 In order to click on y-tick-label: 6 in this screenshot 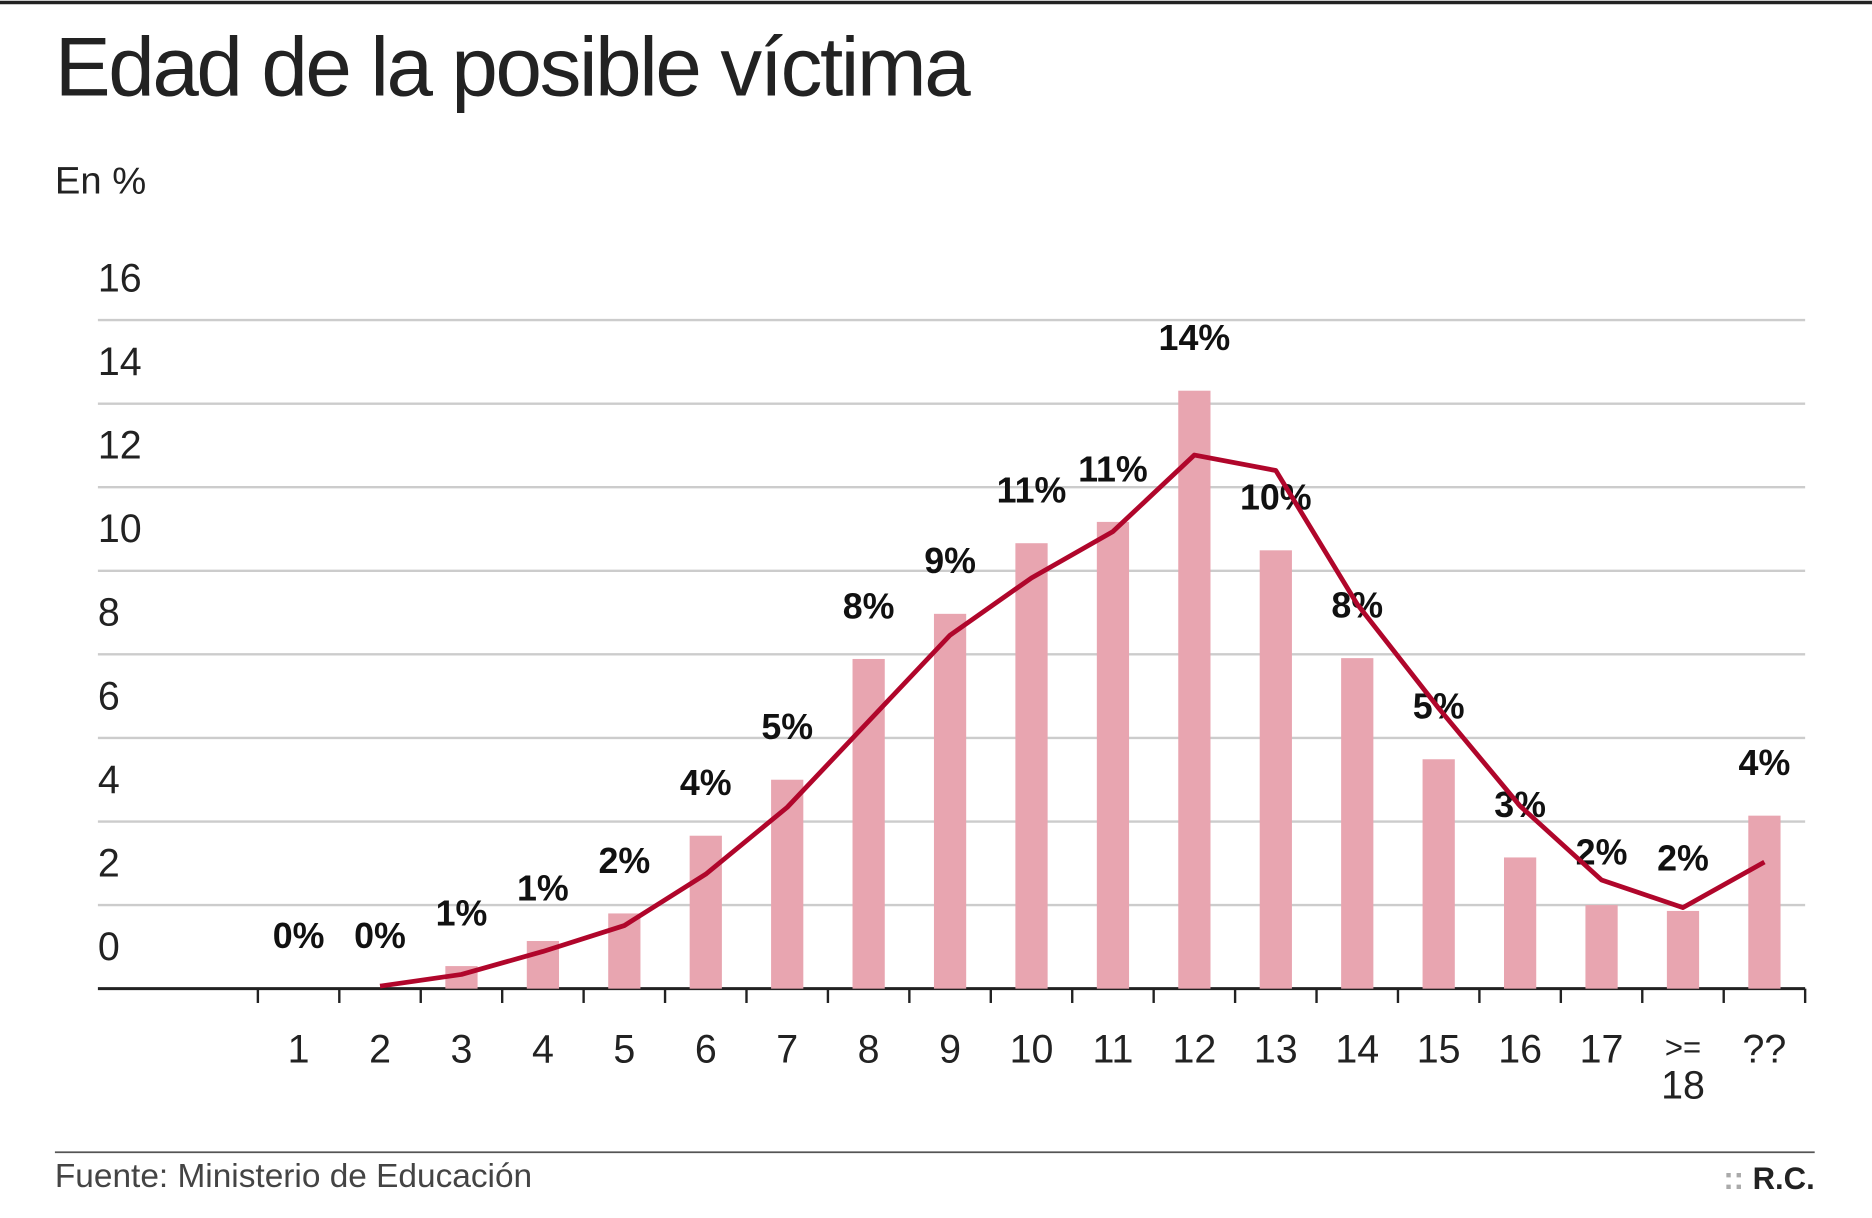, I will do `click(109, 696)`.